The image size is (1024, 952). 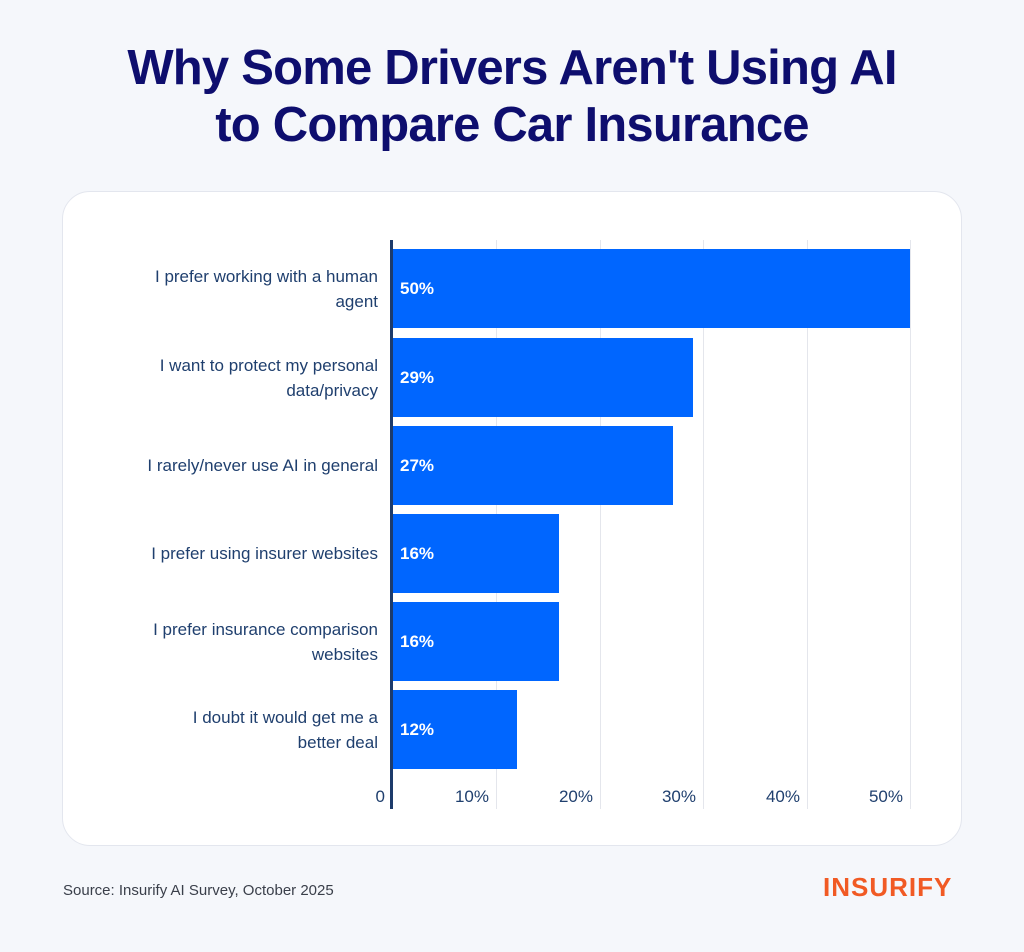 I want to click on category-label: I rarely/never use AI in general, so click(x=262, y=465).